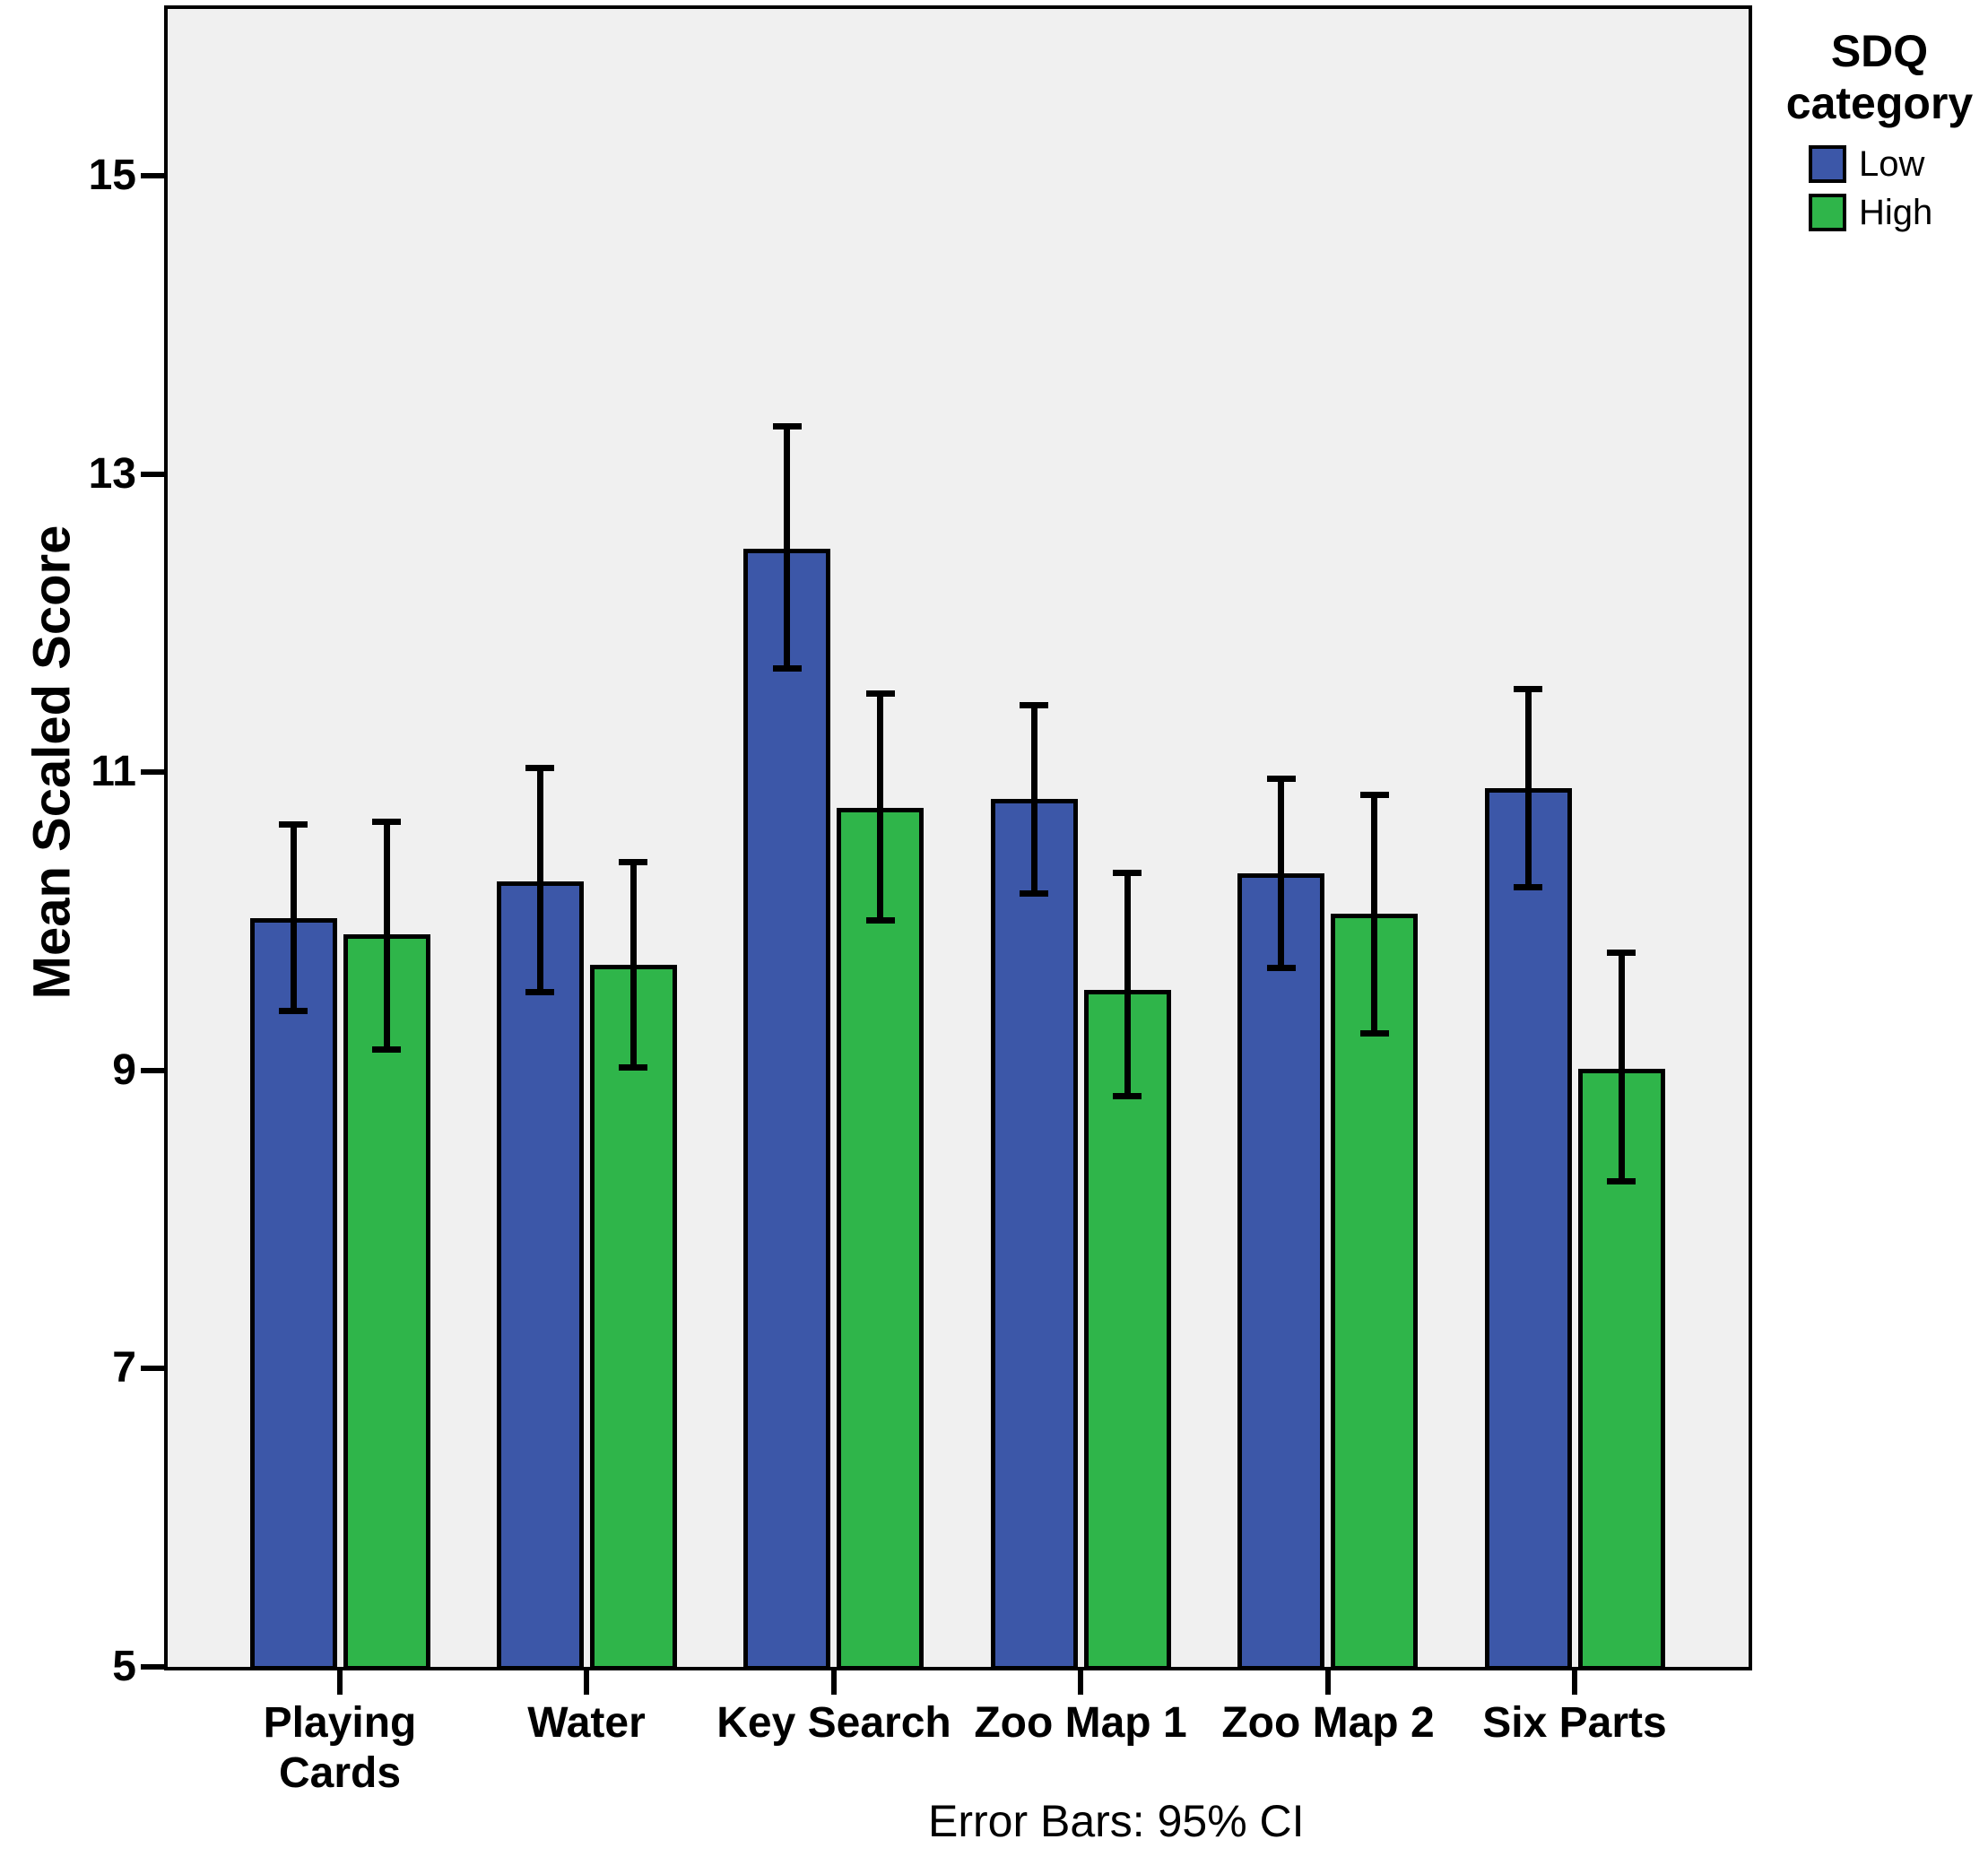  I want to click on y-axis-title: Mean Scaled Score, so click(52, 762).